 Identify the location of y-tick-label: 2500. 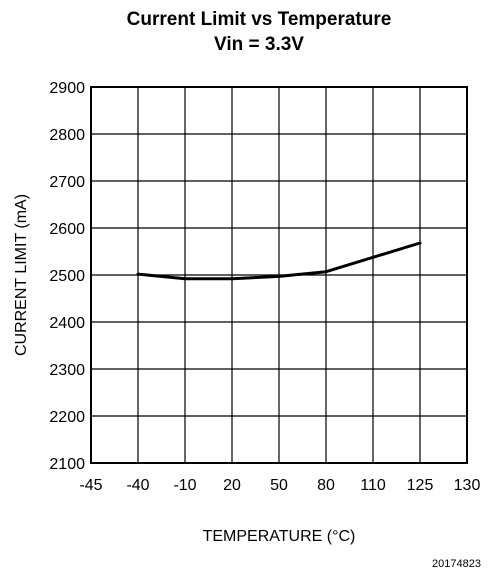
(67, 276).